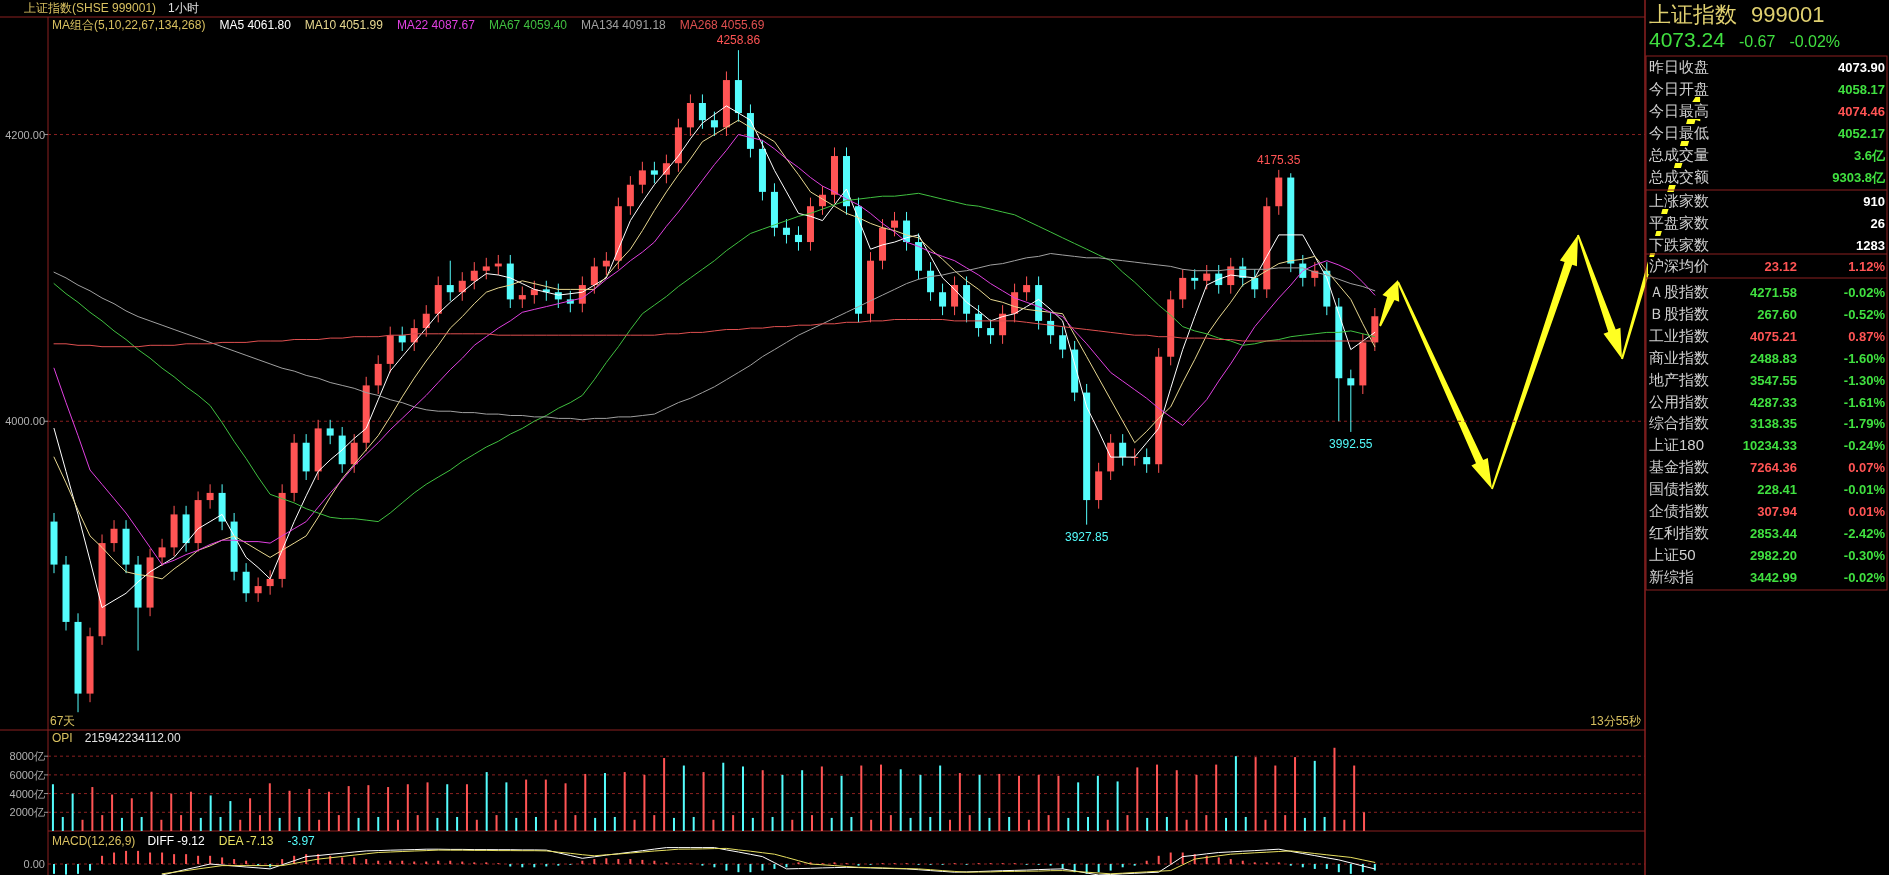 Image resolution: width=1889 pixels, height=875 pixels. Describe the element at coordinates (1773, 358) in the screenshot. I see `text: 2488.83` at that location.